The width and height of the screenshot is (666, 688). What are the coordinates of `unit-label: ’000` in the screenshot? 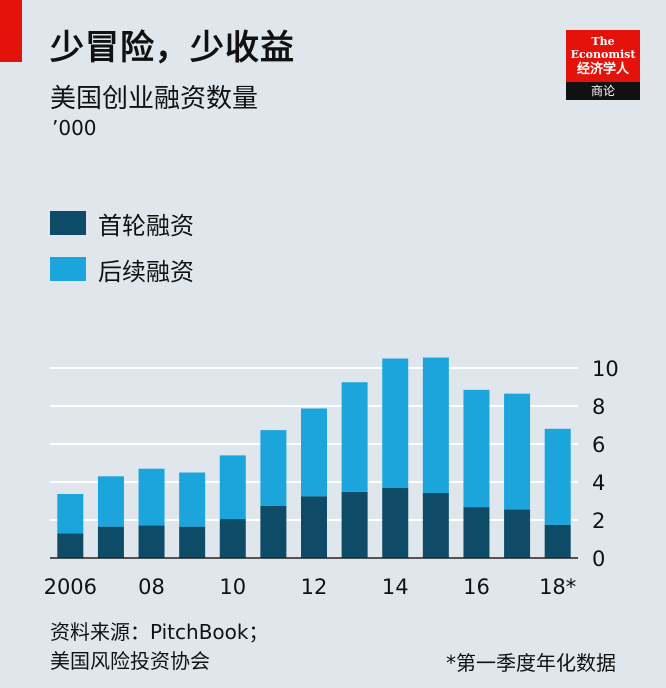 It's located at (74, 128).